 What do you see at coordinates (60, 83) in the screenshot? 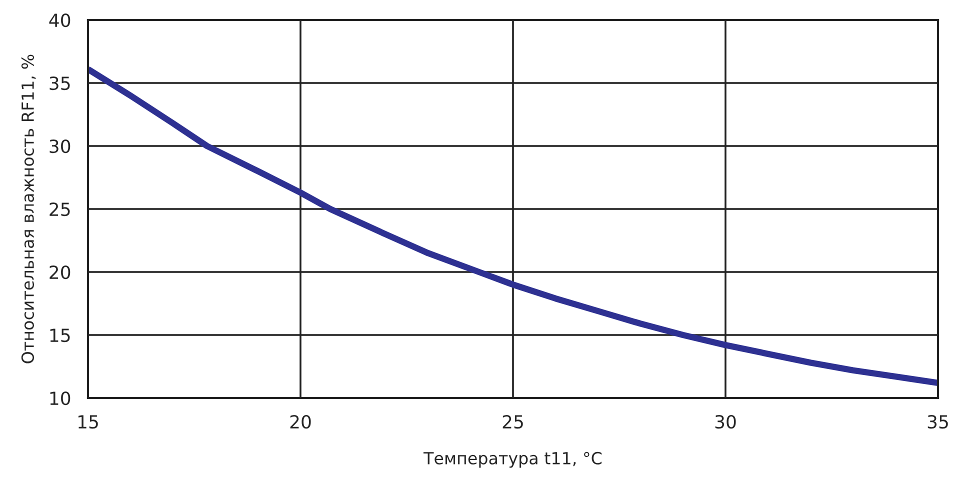
I see `y-tick-label: 35` at bounding box center [60, 83].